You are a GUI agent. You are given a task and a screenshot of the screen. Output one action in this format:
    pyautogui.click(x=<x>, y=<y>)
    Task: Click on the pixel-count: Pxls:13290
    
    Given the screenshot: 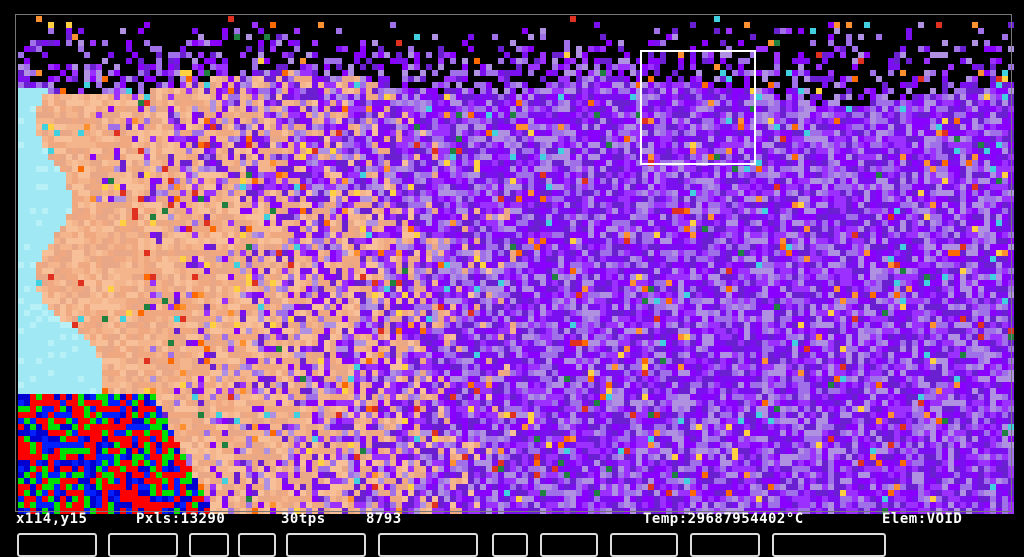 What is the action you would take?
    pyautogui.click(x=181, y=519)
    